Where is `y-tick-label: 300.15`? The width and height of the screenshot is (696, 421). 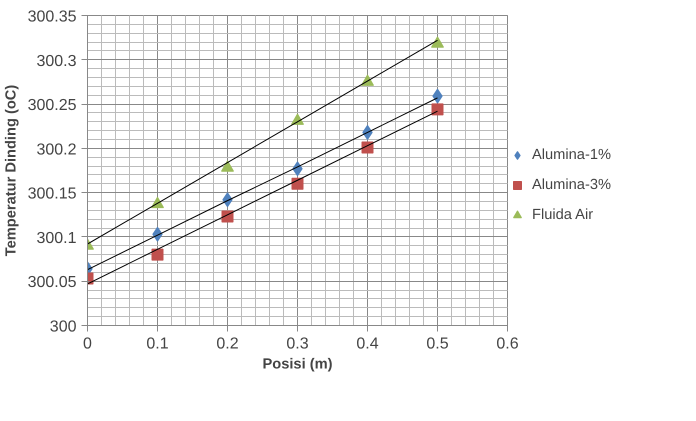 y-tick-label: 300.15 is located at coordinates (52, 194).